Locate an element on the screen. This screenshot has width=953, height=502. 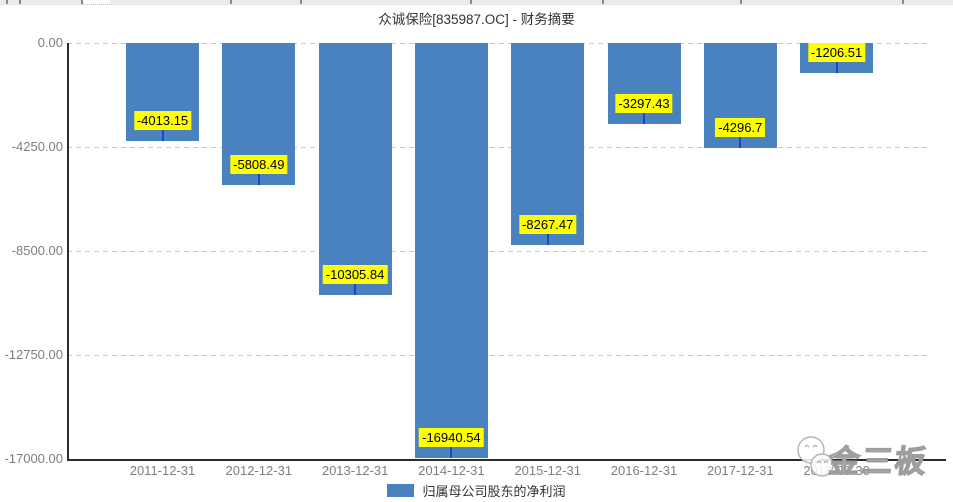
x-axis-tick-label: 2017-12-31 is located at coordinates (740, 470).